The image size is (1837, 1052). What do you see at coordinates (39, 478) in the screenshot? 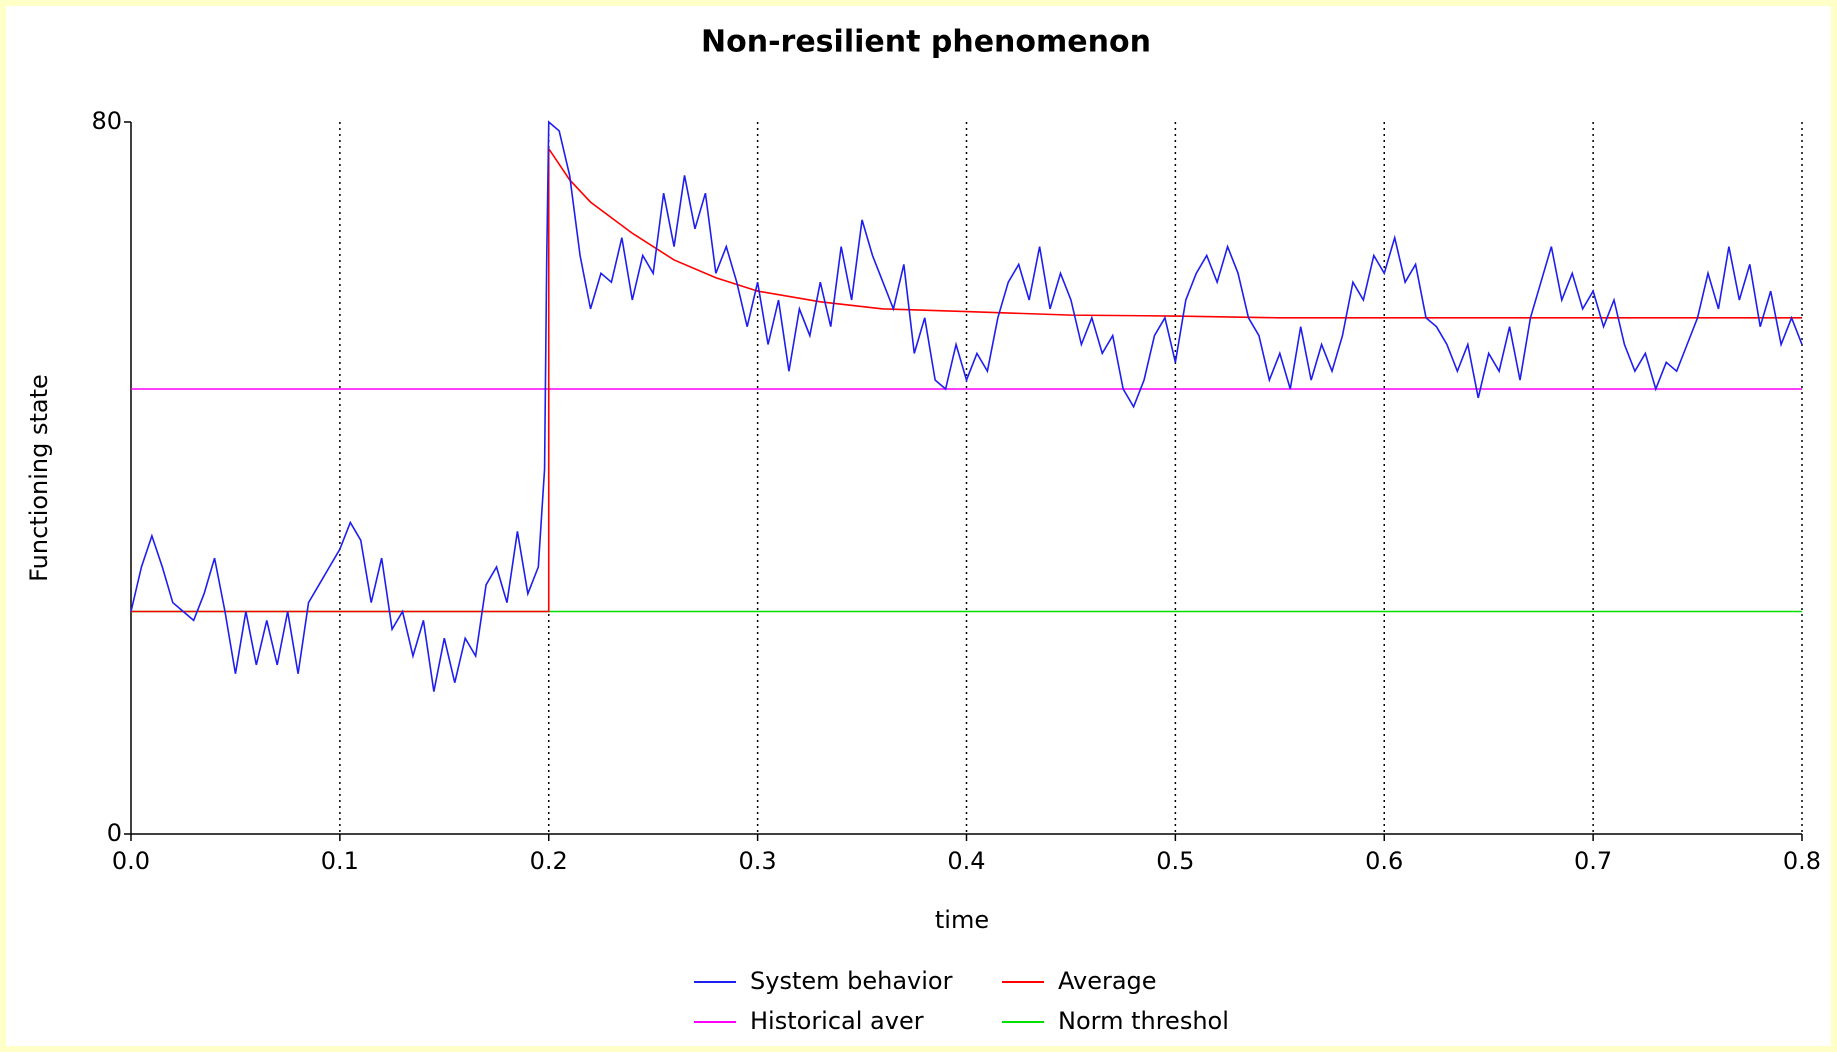
I see `y-axis-label: Functioning state` at bounding box center [39, 478].